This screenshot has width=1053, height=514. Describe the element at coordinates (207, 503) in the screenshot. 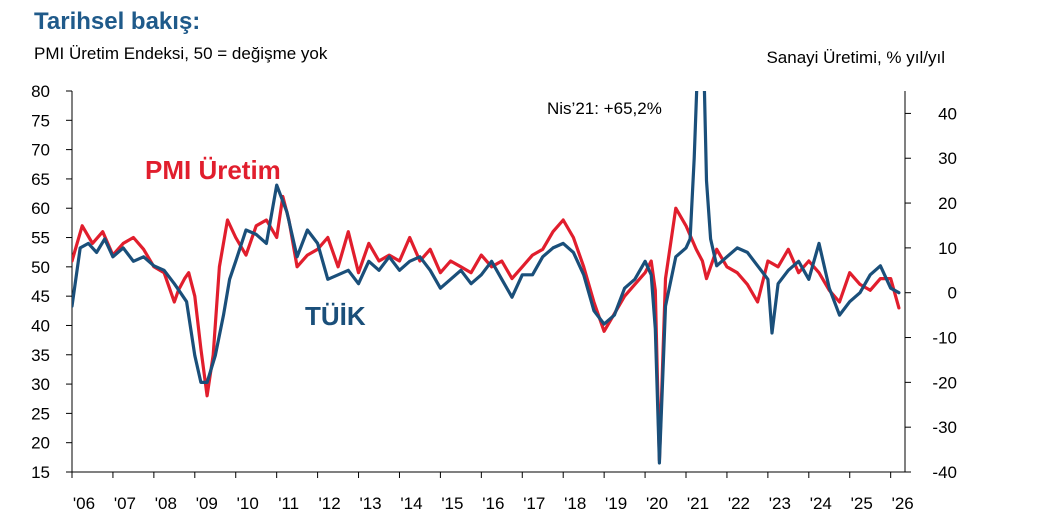

I see `x-tick-label: '09` at that location.